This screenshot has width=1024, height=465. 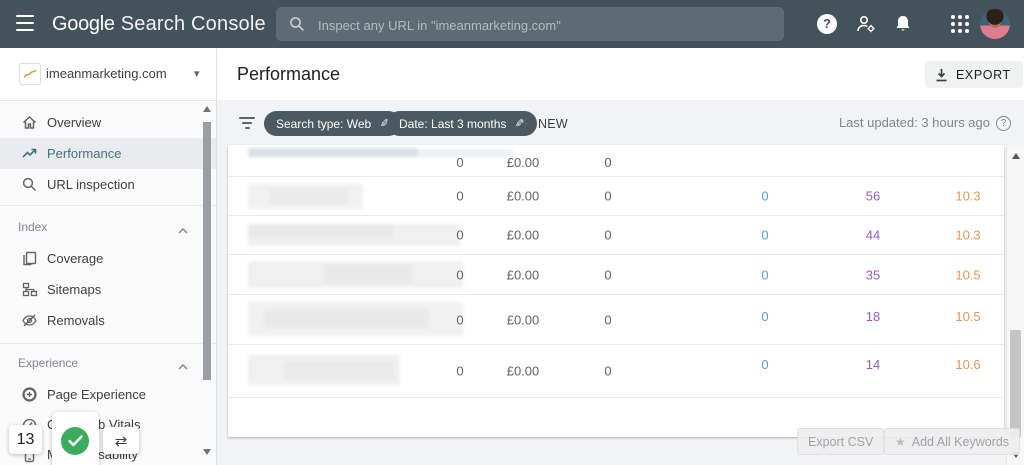 What do you see at coordinates (995, 24) in the screenshot?
I see `user-avatar` at bounding box center [995, 24].